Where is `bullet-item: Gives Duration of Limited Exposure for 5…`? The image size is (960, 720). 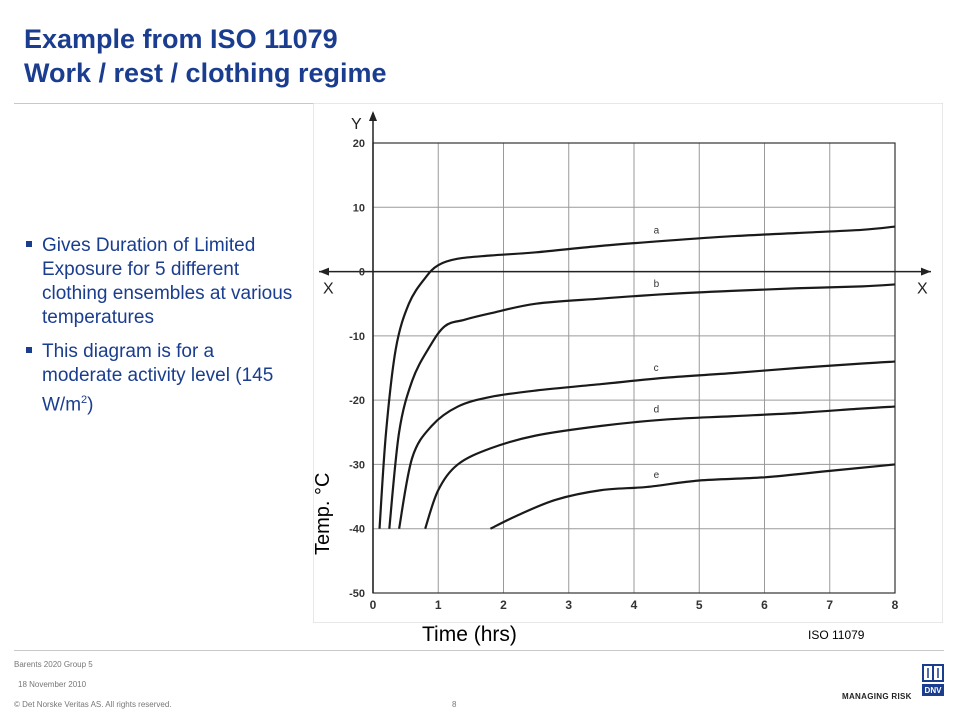
bullet-item: Gives Duration of Limited Exposure for 5… is located at coordinates (160, 282).